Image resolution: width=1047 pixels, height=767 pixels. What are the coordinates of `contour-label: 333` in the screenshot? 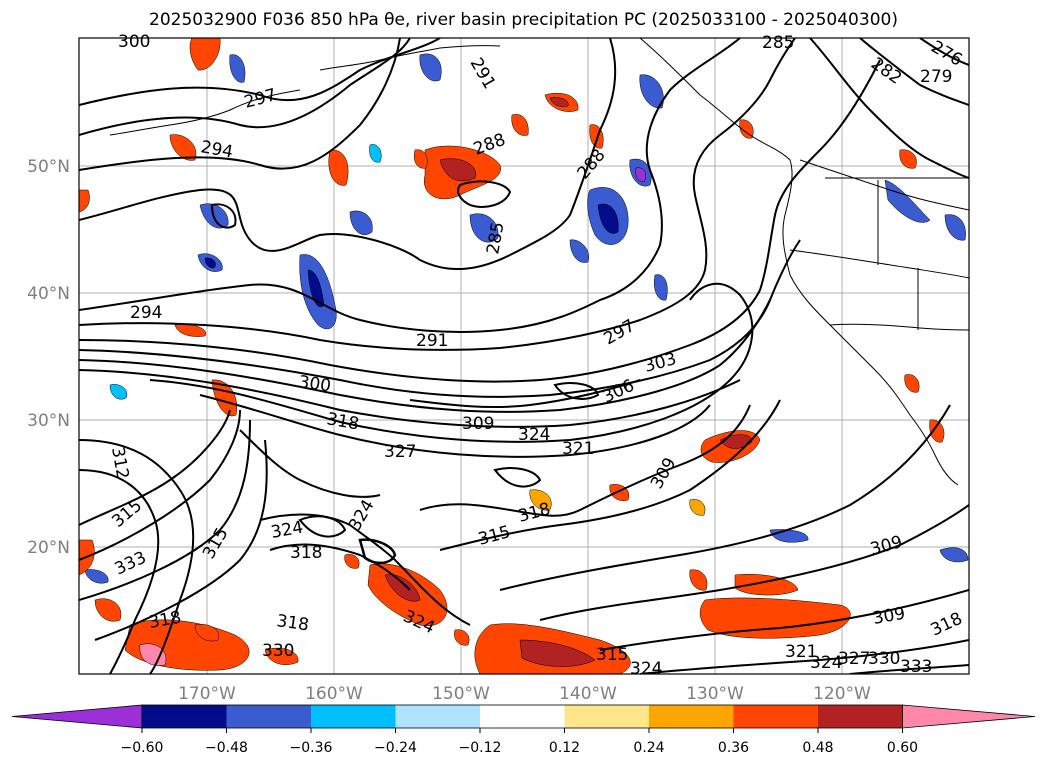 It's located at (916, 667).